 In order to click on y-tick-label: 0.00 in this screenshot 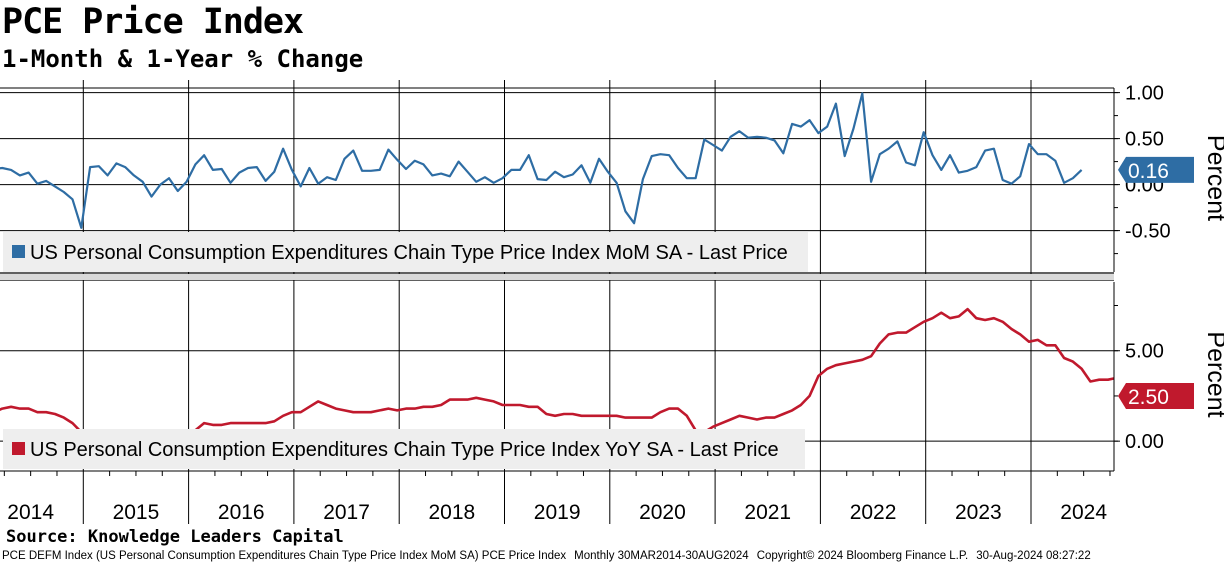, I will do `click(1144, 442)`.